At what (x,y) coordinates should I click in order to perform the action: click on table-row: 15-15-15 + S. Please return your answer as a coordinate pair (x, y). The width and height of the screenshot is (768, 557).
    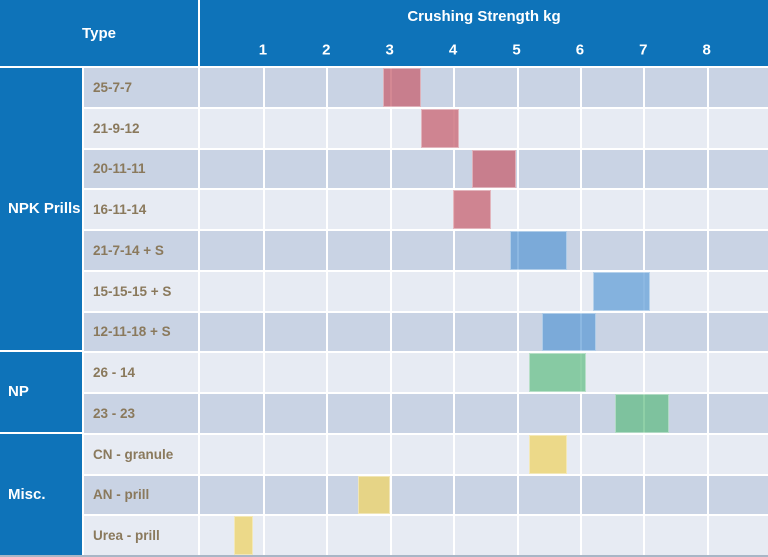
    Looking at the image, I should click on (426, 292).